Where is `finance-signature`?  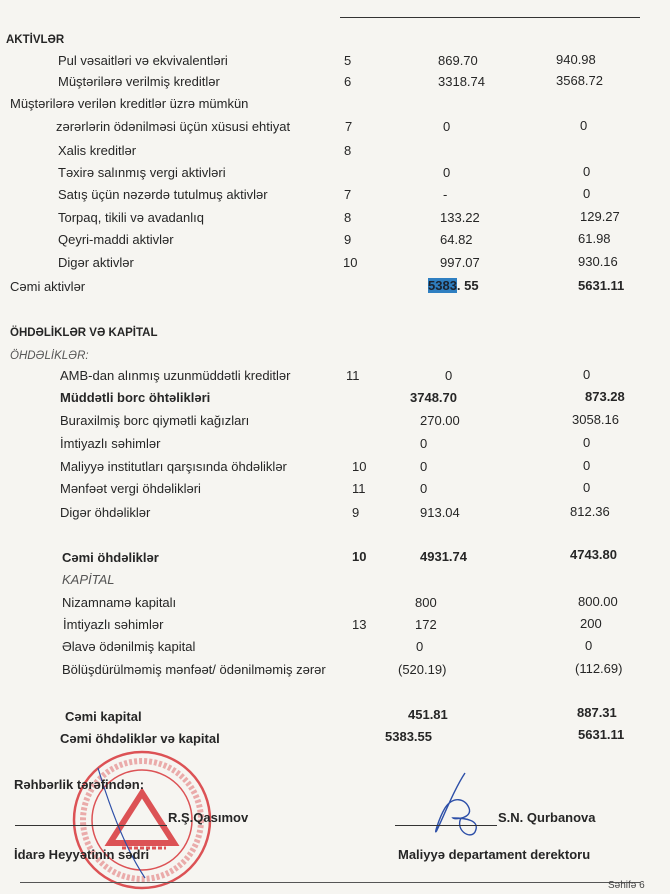 finance-signature is located at coordinates (456, 804).